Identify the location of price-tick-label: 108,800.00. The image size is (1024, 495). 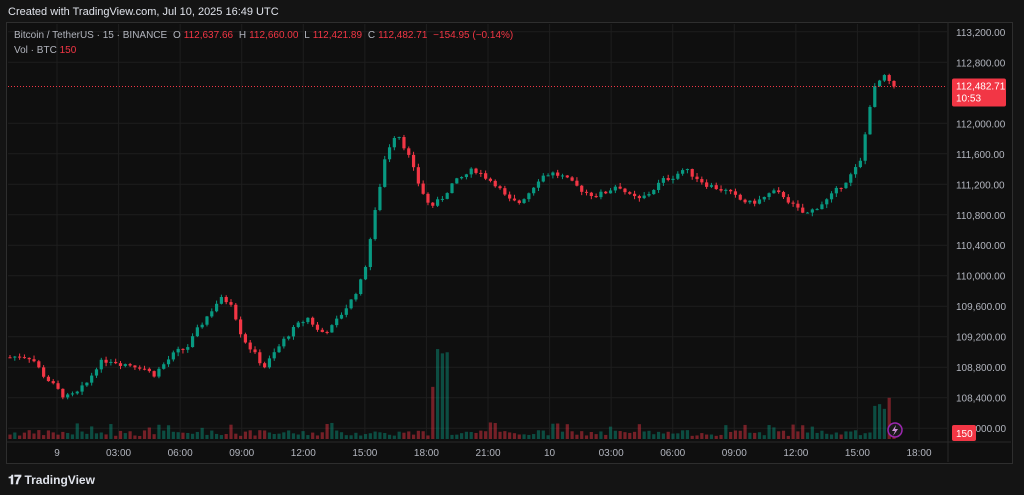
(981, 368).